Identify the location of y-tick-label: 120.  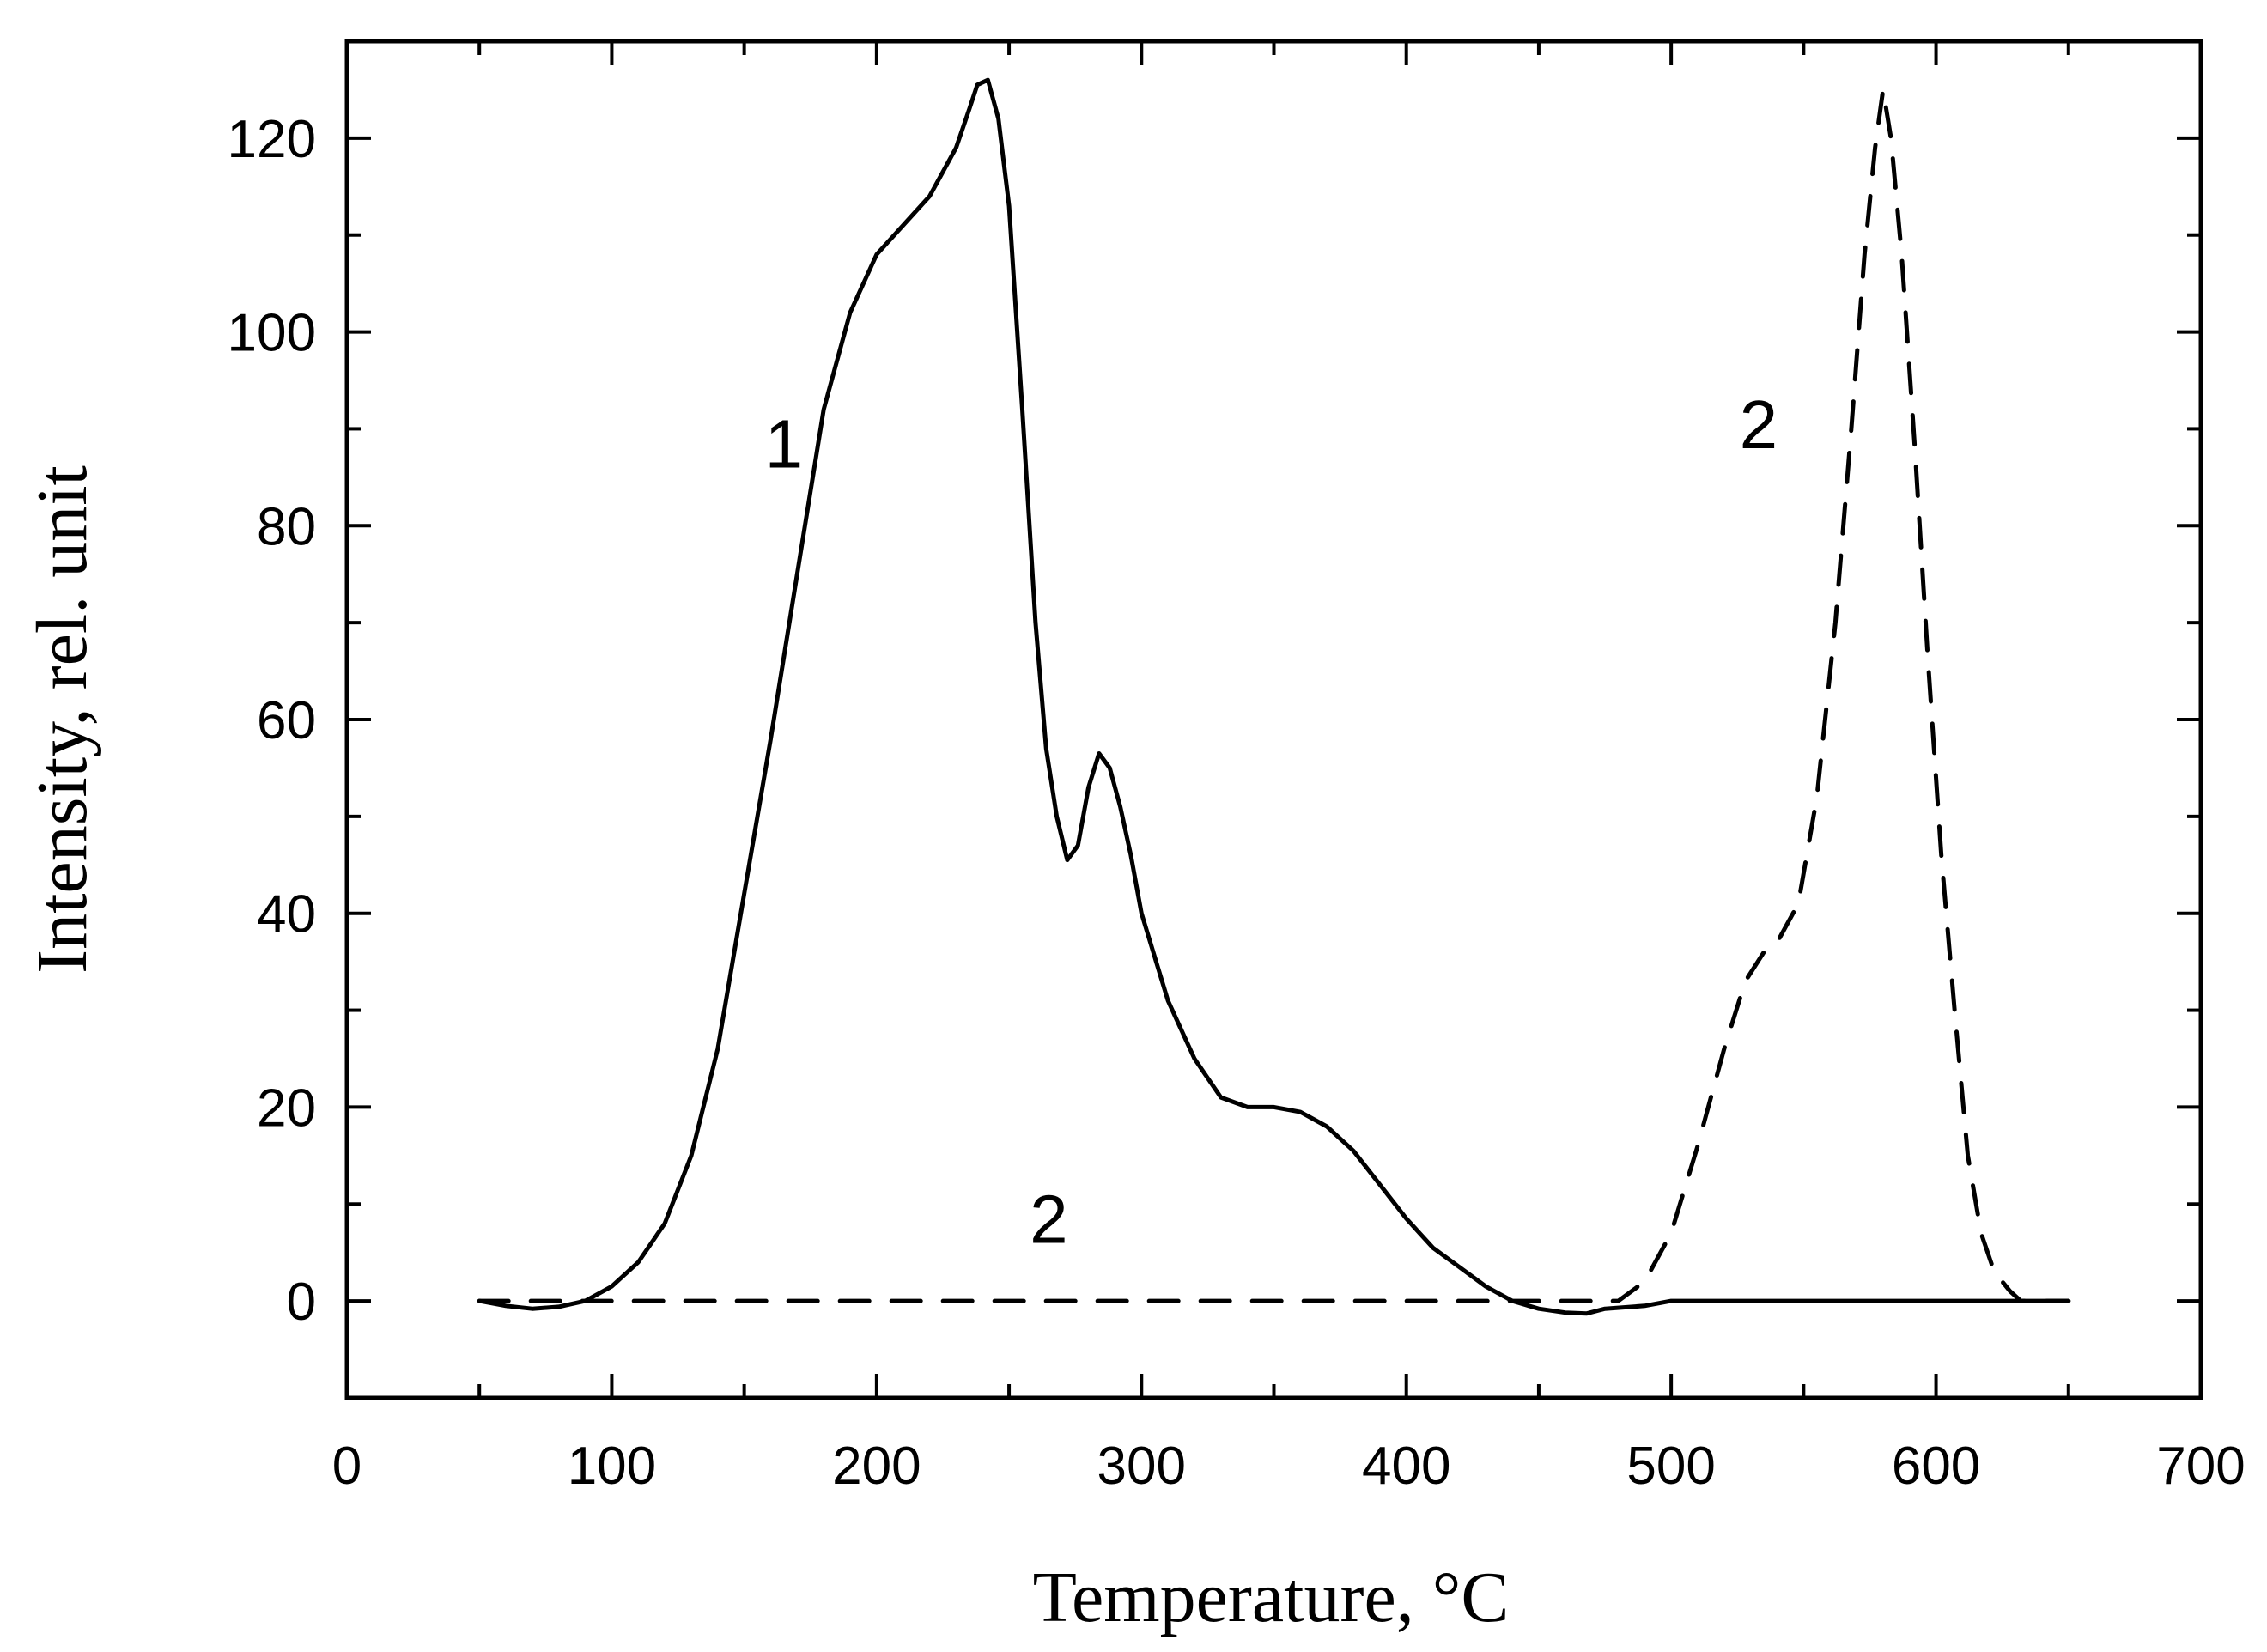
(272, 139).